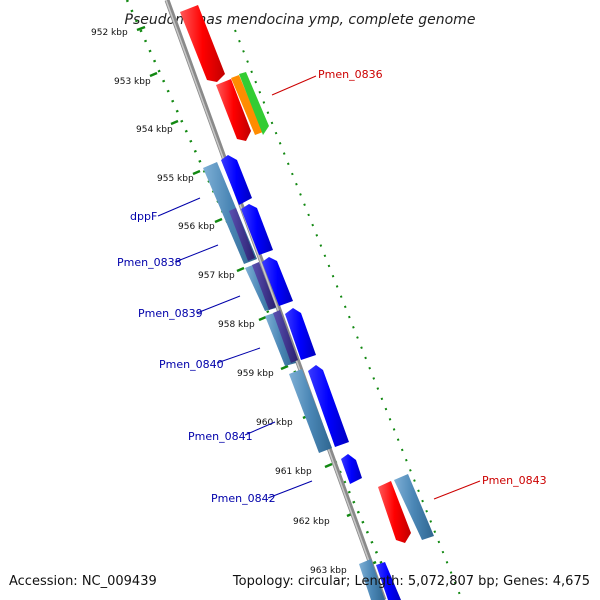 This screenshot has width=600, height=600. Describe the element at coordinates (311, 522) in the screenshot. I see `kbp-label: 962 kbp` at that location.